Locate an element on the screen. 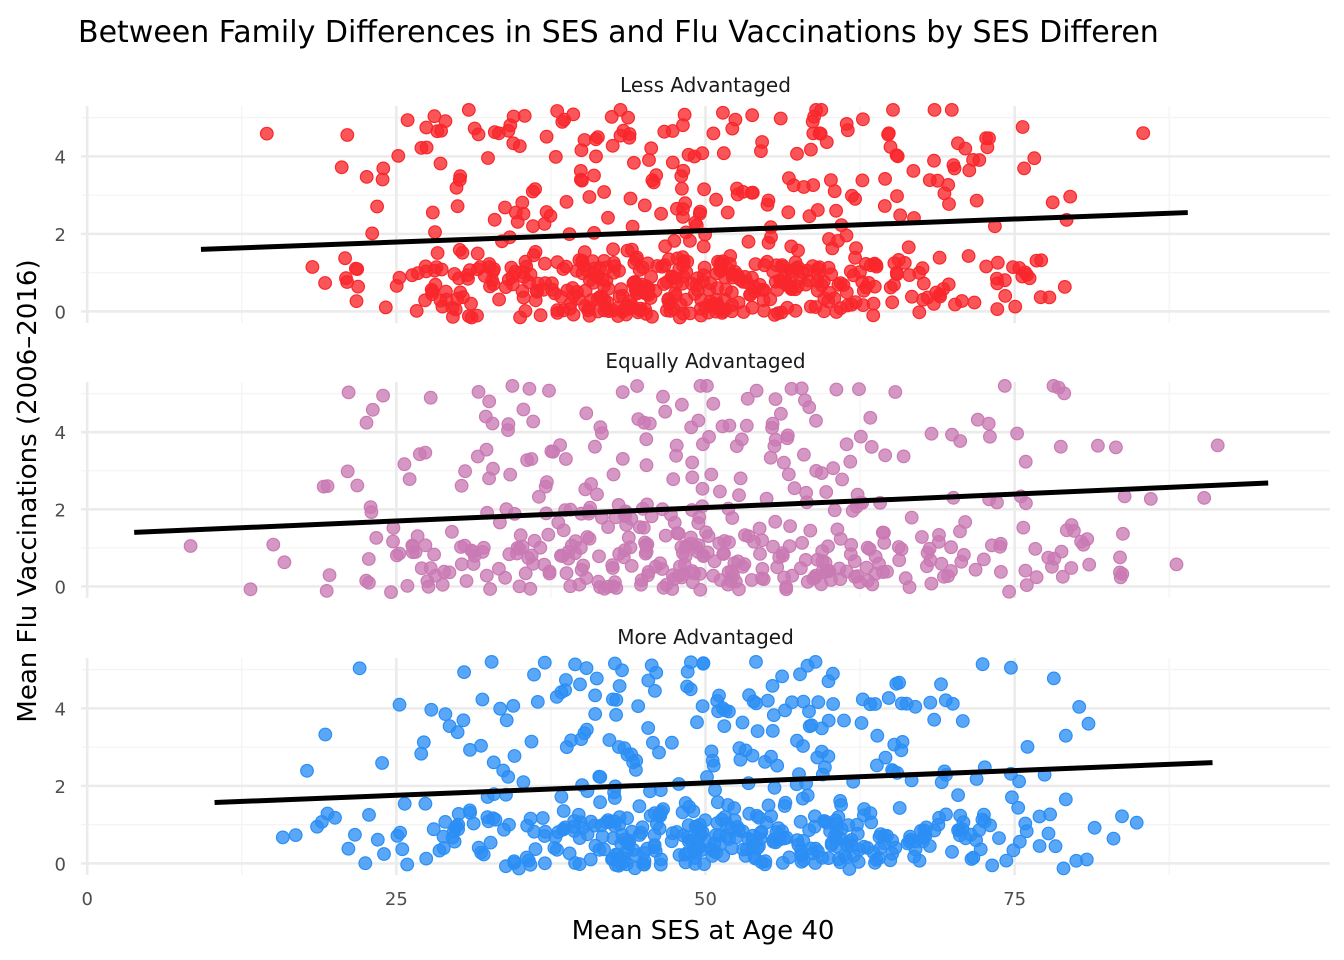  x-tick-label: 0 is located at coordinates (86, 899).